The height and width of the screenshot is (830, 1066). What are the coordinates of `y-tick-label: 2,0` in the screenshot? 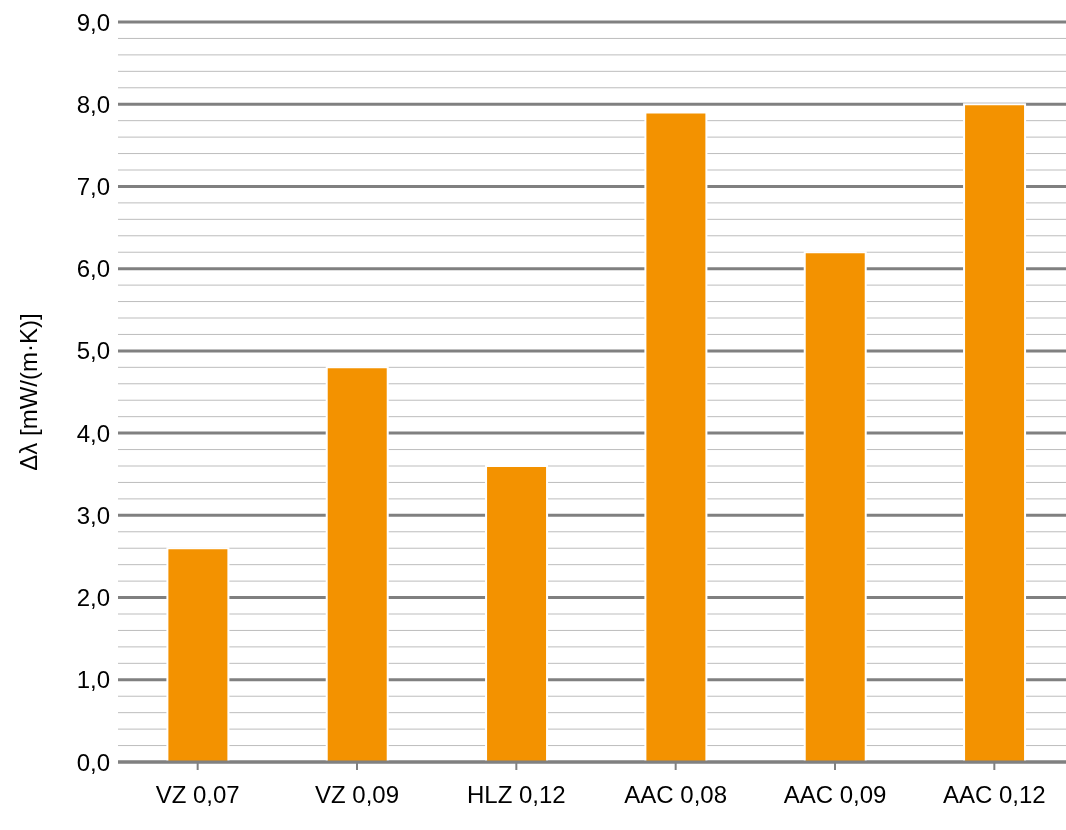 It's located at (93, 598).